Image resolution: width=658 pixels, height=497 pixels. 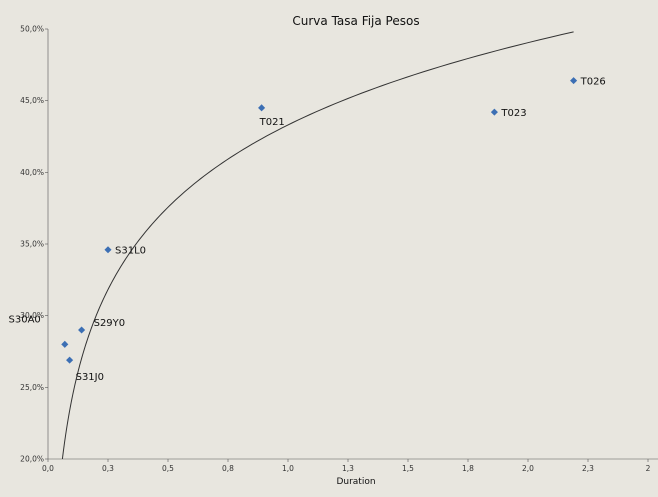 I want to click on y-tick-label: 40,0%, so click(x=32, y=172).